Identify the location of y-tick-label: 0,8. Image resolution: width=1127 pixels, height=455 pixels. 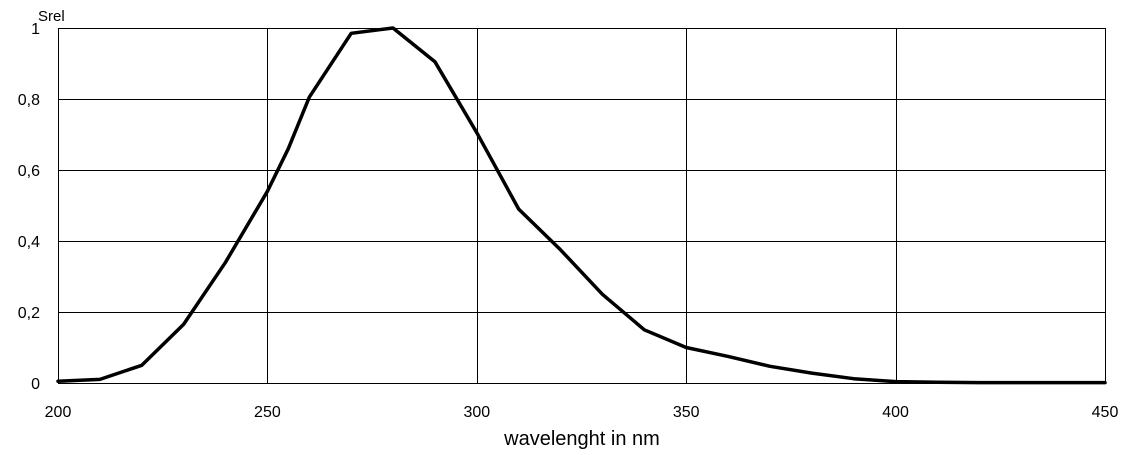
(29, 100).